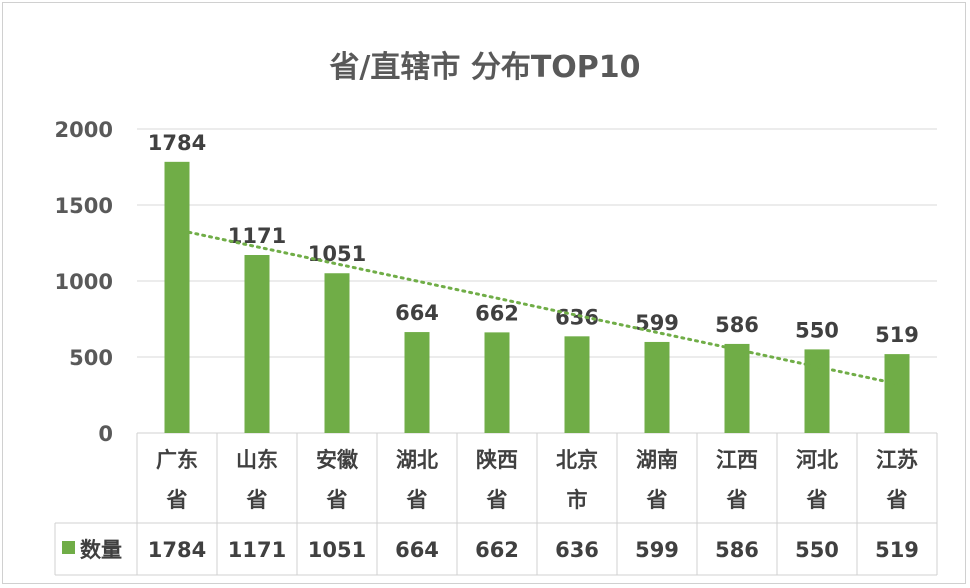 The width and height of the screenshot is (970, 588). Describe the element at coordinates (68, 547) in the screenshot. I see `legend-swatch` at that location.